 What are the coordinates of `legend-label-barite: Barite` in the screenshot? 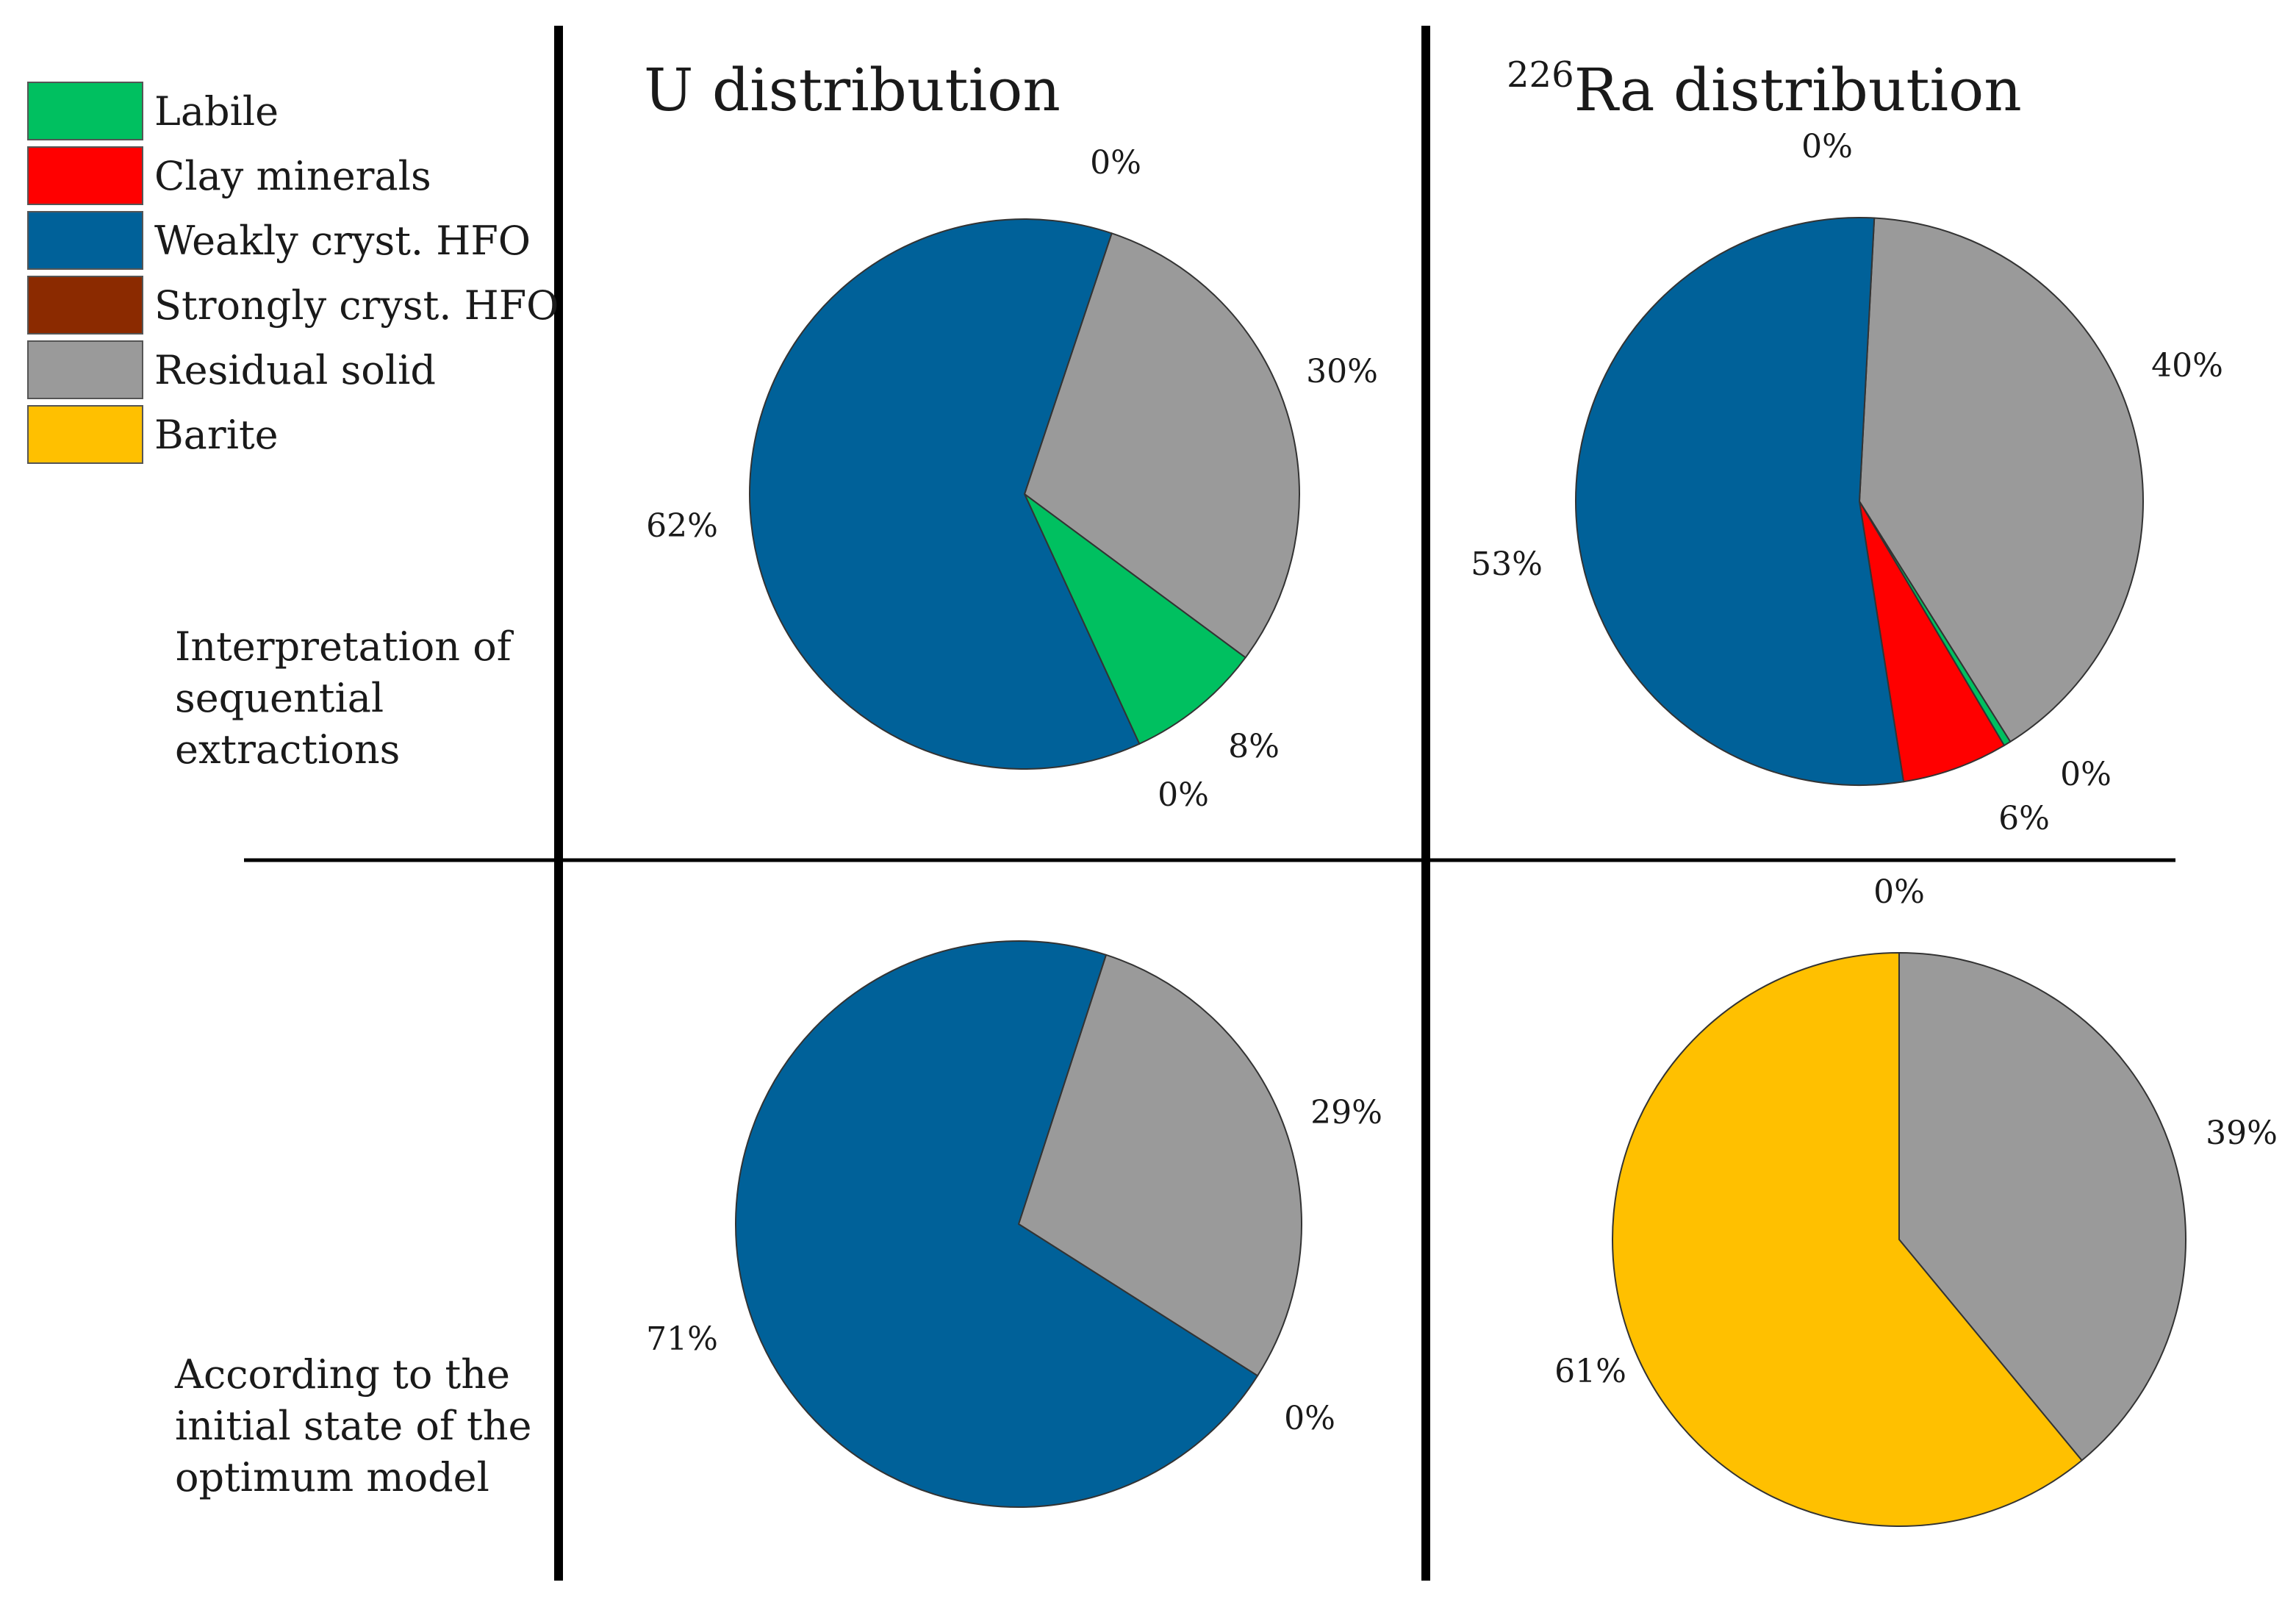 It's located at (216, 435).